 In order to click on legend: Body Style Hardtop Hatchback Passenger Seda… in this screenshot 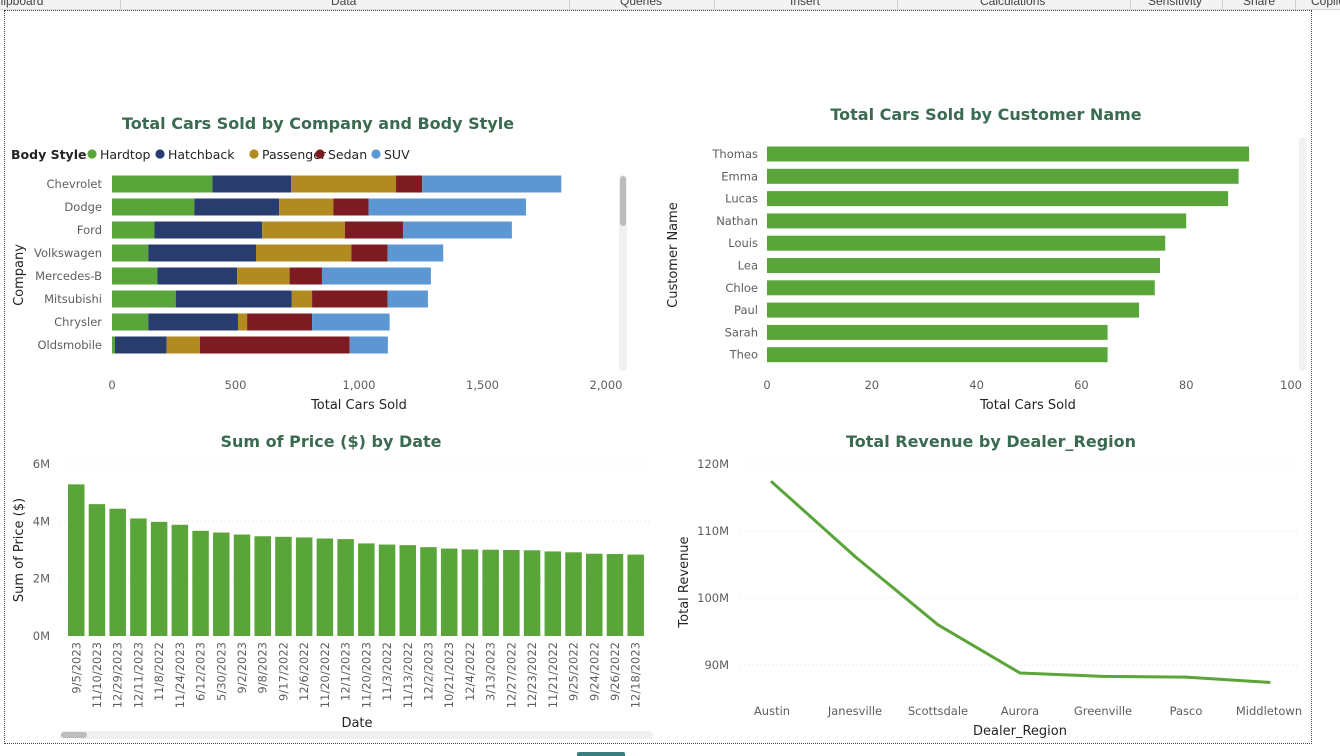, I will do `click(210, 154)`.